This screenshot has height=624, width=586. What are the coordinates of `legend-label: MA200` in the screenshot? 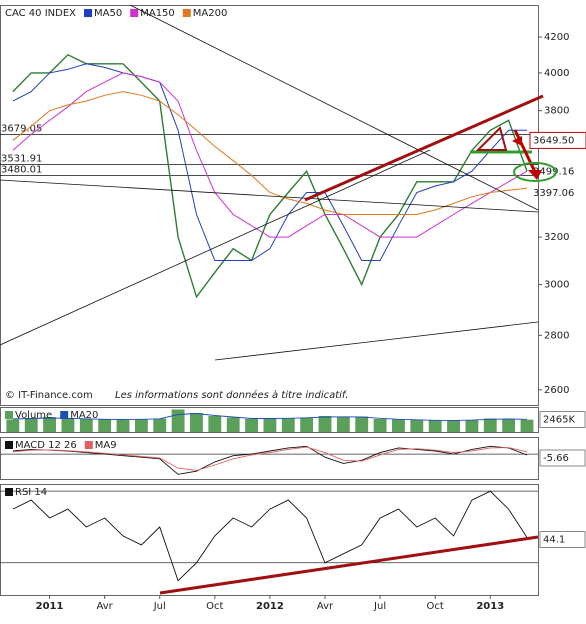 It's located at (210, 13).